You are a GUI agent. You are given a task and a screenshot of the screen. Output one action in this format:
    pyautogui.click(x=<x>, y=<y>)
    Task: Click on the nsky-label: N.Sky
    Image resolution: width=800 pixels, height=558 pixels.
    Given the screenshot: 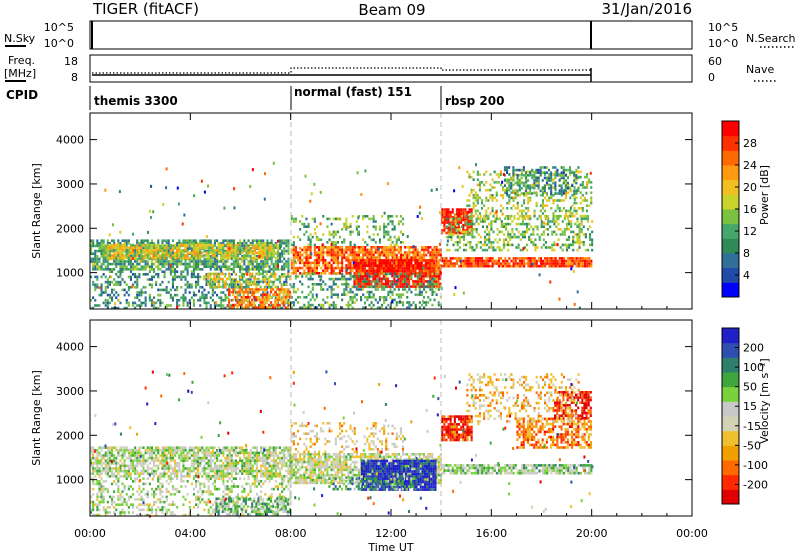 What is the action you would take?
    pyautogui.click(x=20, y=38)
    